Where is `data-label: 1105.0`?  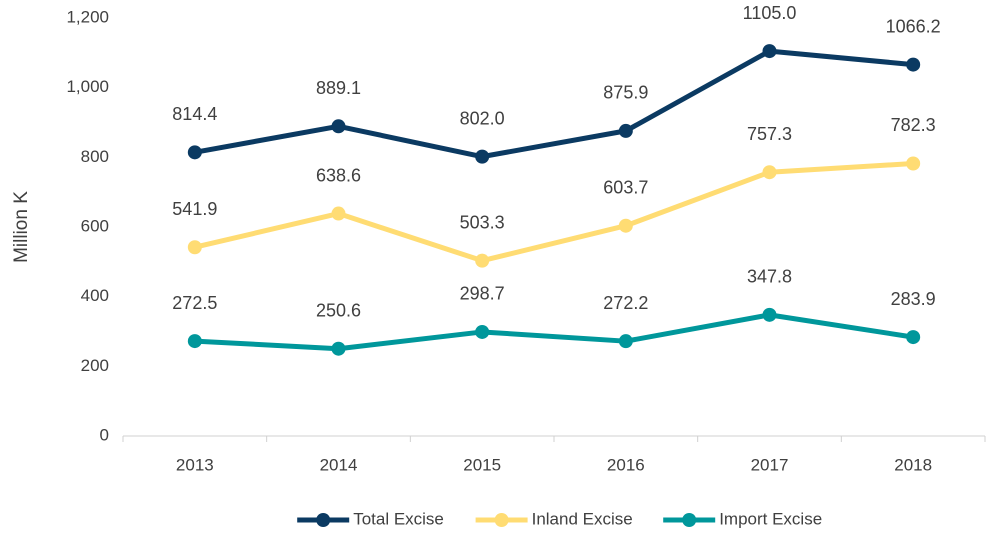
data-label: 1105.0 is located at coordinates (770, 13).